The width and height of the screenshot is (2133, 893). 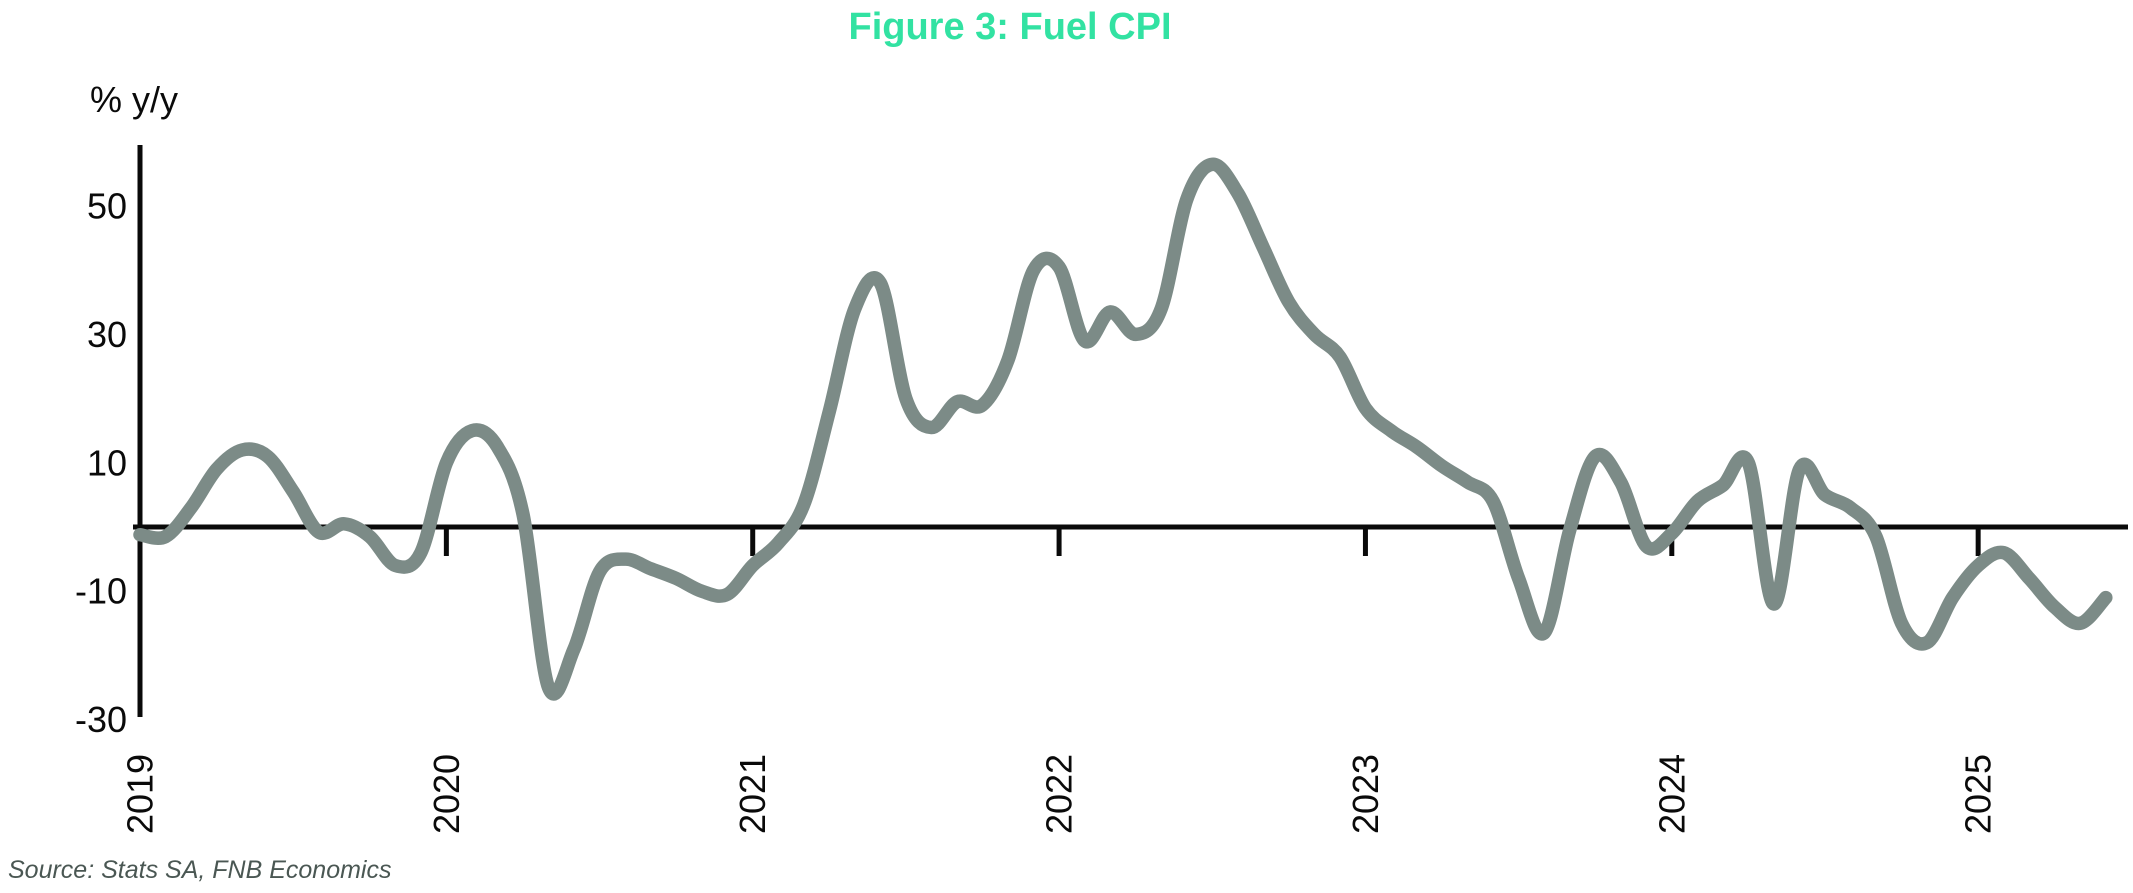 What do you see at coordinates (101, 719) in the screenshot?
I see `y-tick-label: -30` at bounding box center [101, 719].